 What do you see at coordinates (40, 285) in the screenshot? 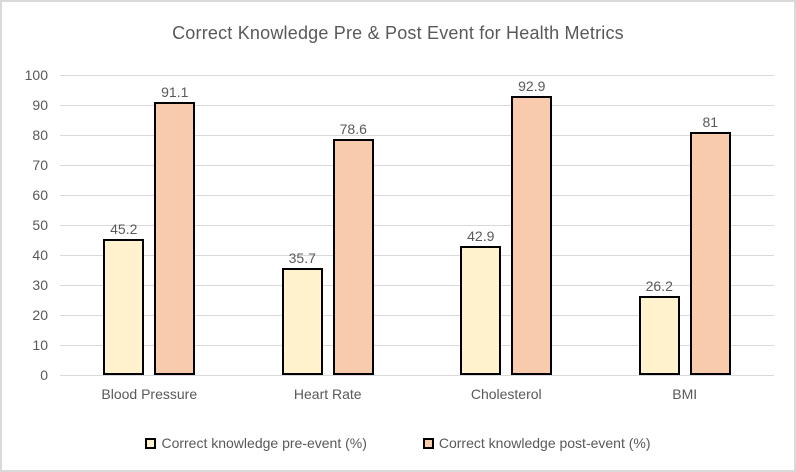
I see `y-tick-label-30: 30` at bounding box center [40, 285].